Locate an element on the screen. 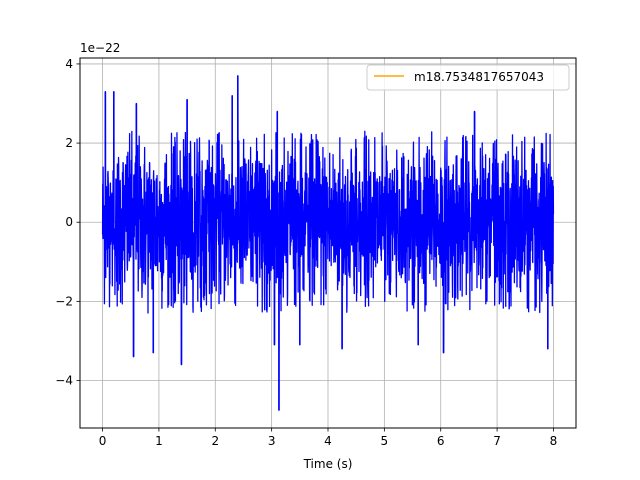  x-tick-label: 7 is located at coordinates (497, 441).